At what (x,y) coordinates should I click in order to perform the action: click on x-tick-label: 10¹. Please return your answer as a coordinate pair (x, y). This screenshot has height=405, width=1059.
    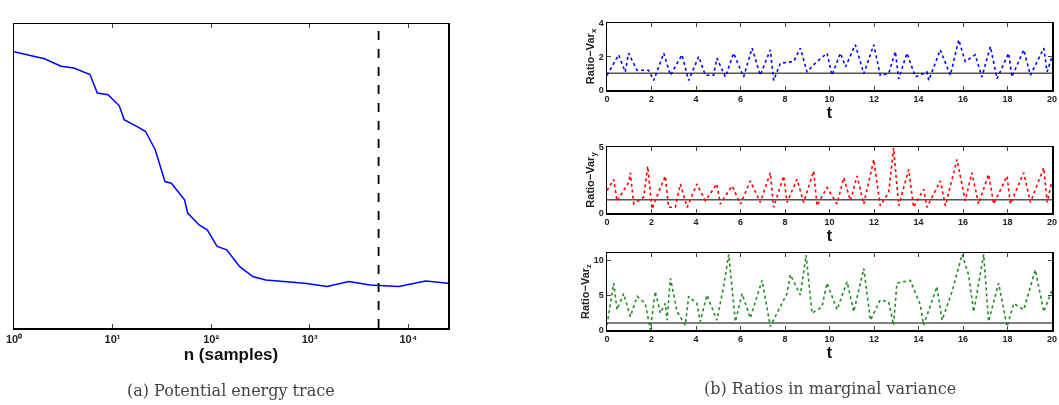
    Looking at the image, I should click on (112, 338).